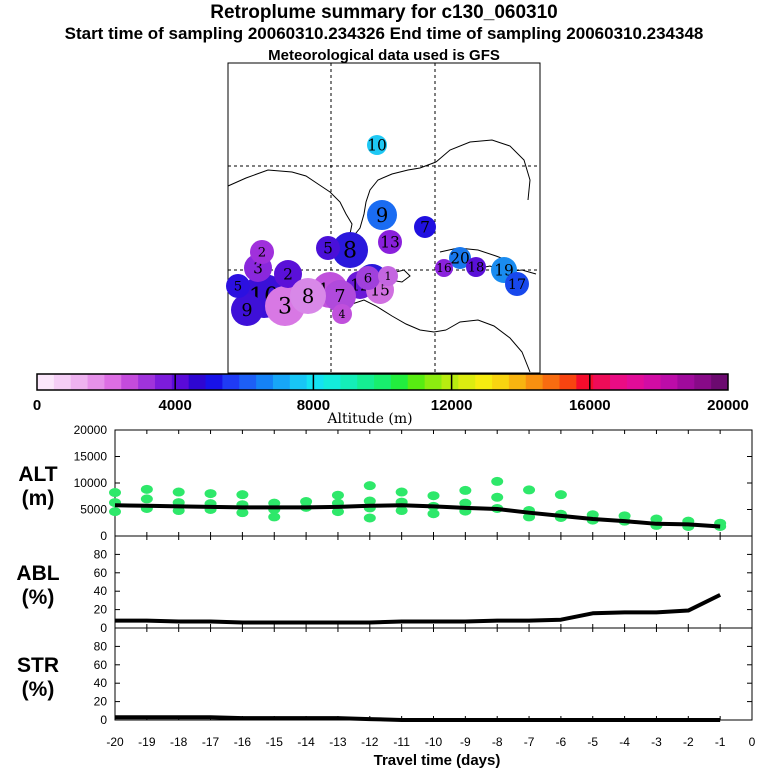 This screenshot has height=768, width=768. Describe the element at coordinates (275, 742) in the screenshot. I see `x-tick-label: -15` at that location.